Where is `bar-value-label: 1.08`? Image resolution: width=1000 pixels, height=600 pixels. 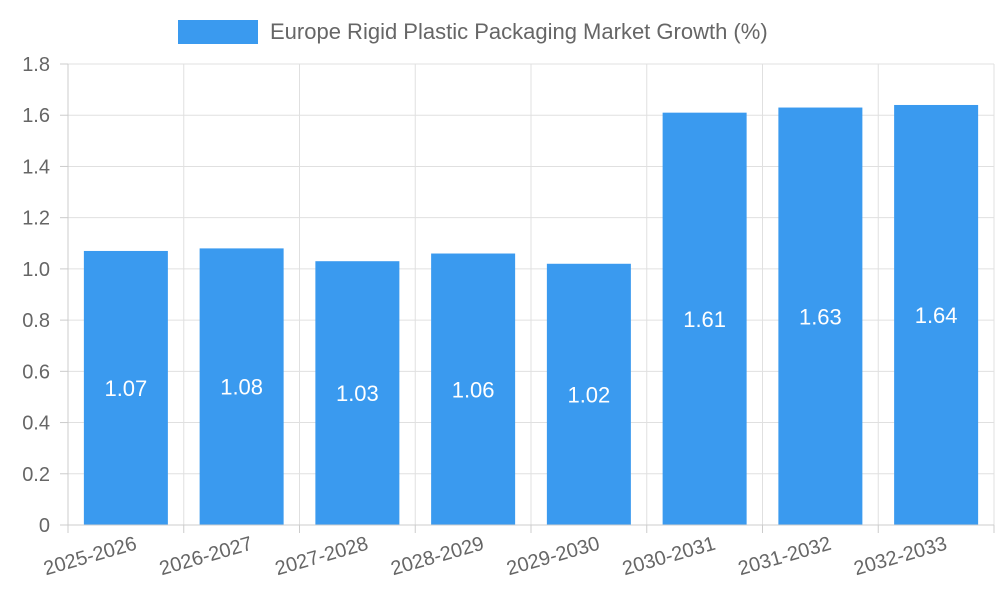
bar-value-label: 1.08 is located at coordinates (241, 387).